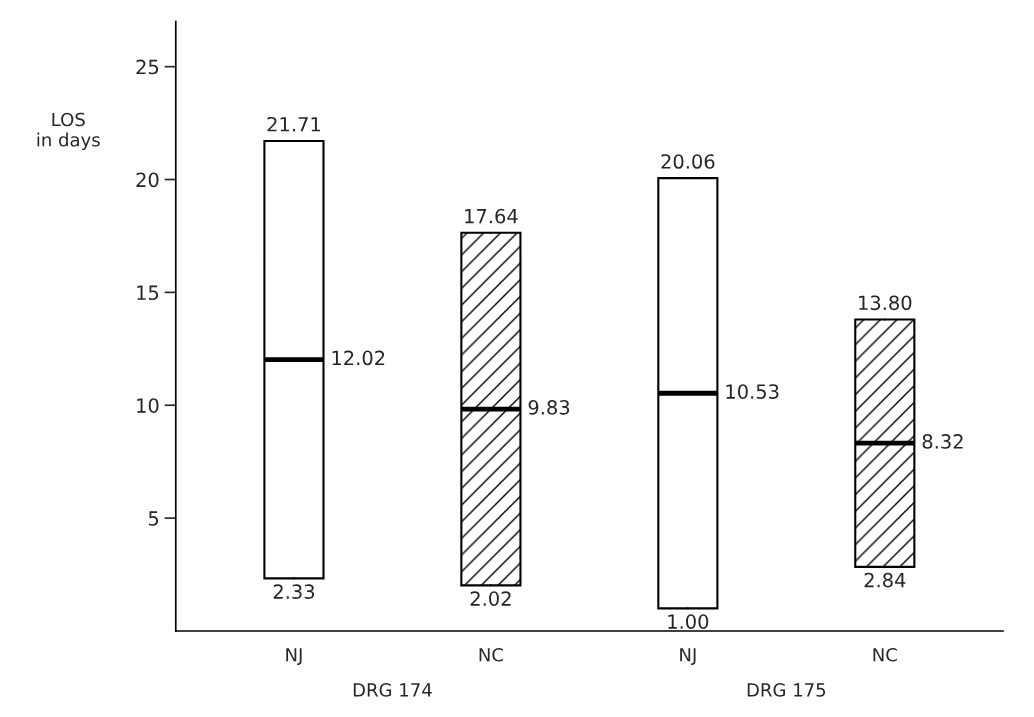 This screenshot has height=717, width=1034. What do you see at coordinates (885, 580) in the screenshot?
I see `annotation: 2.84` at bounding box center [885, 580].